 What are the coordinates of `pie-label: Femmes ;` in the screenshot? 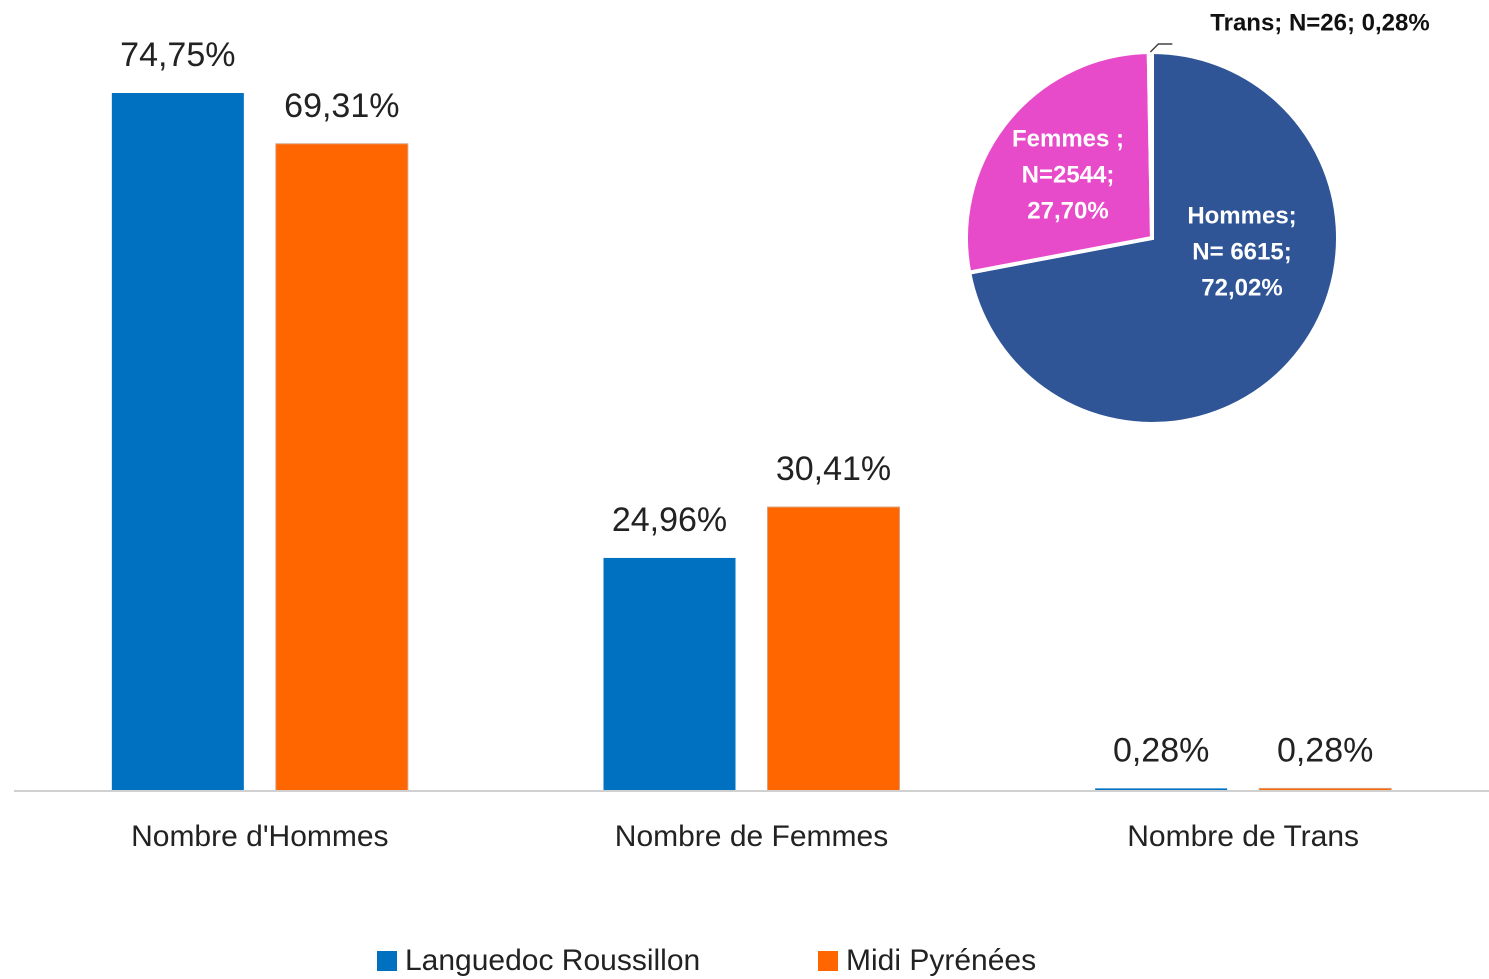 It's located at (1068, 138).